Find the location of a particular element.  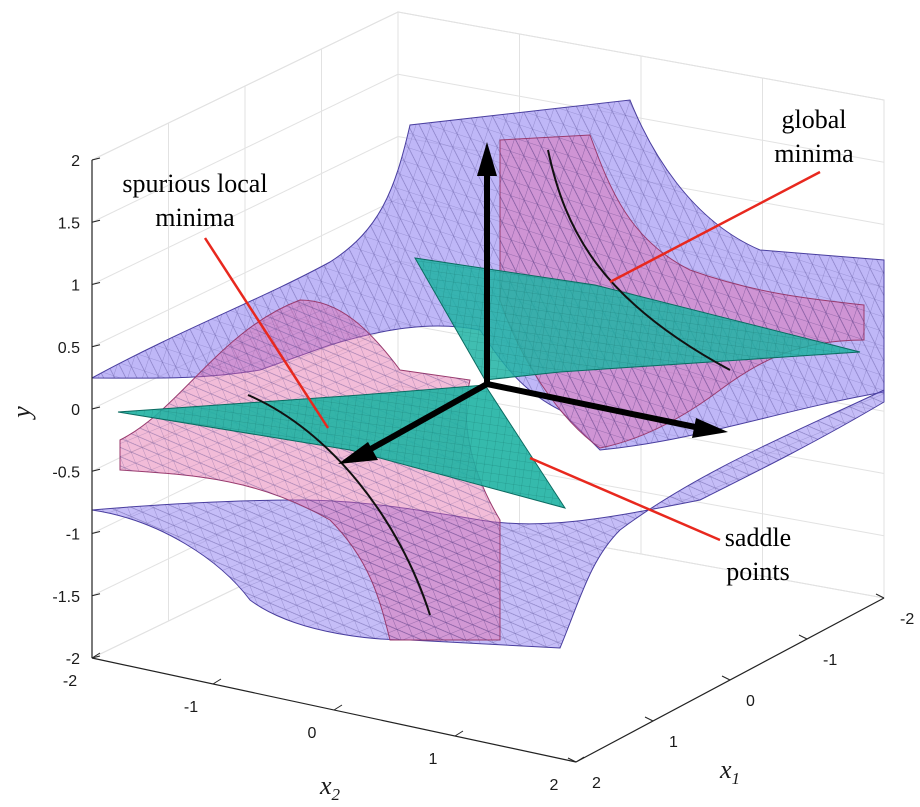

annotation-local-minima-line2: minima is located at coordinates (195, 217).